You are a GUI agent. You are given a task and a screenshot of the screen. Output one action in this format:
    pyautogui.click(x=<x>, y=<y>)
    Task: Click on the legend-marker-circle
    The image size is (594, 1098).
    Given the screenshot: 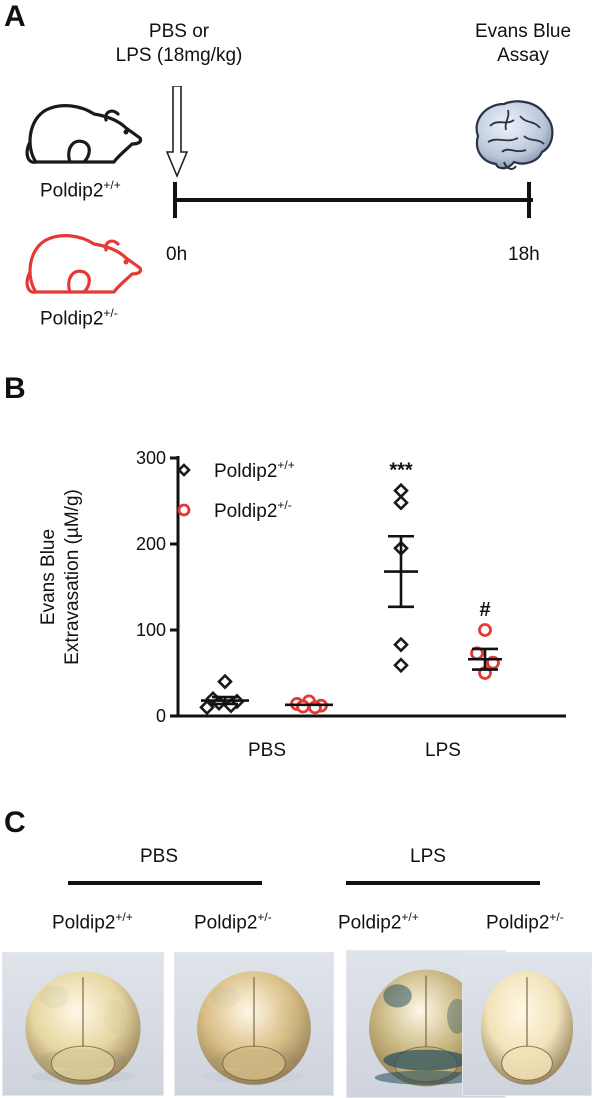 What is the action you would take?
    pyautogui.click(x=184, y=510)
    